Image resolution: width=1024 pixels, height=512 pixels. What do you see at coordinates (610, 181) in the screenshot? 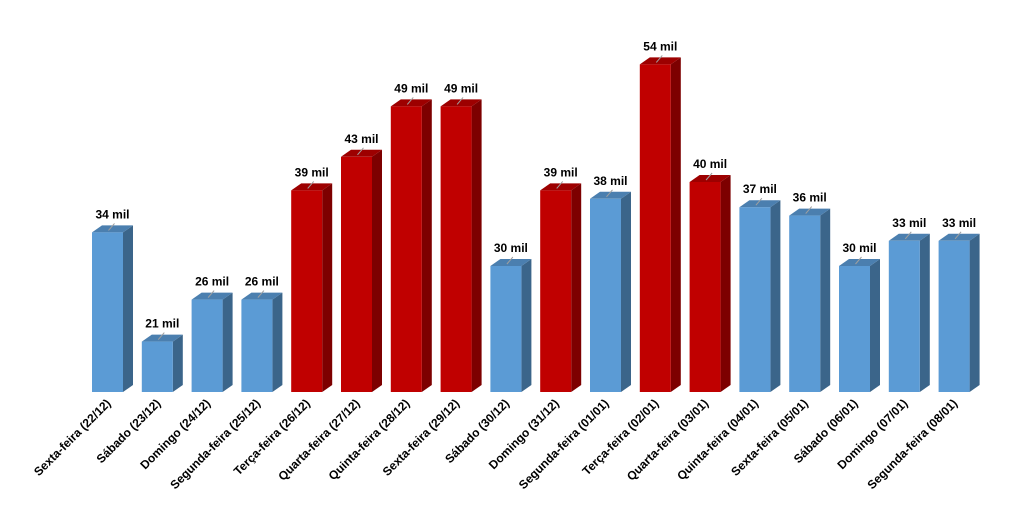
I see `value-label: 38 mil` at bounding box center [610, 181].